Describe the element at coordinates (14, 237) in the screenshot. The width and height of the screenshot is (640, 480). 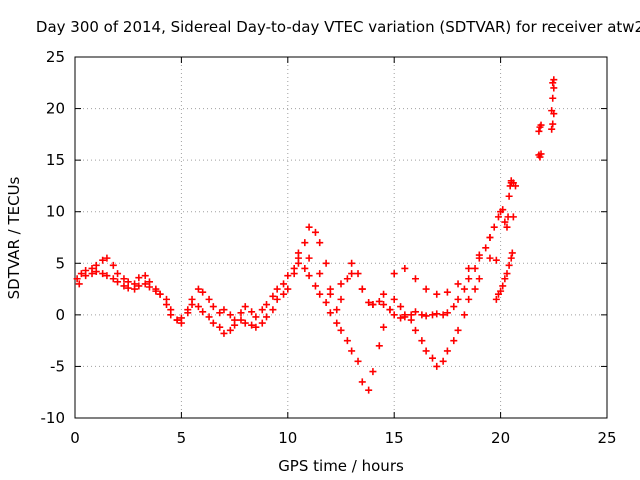
I see `y-axis-label: SDTVAR / TECUs` at that location.